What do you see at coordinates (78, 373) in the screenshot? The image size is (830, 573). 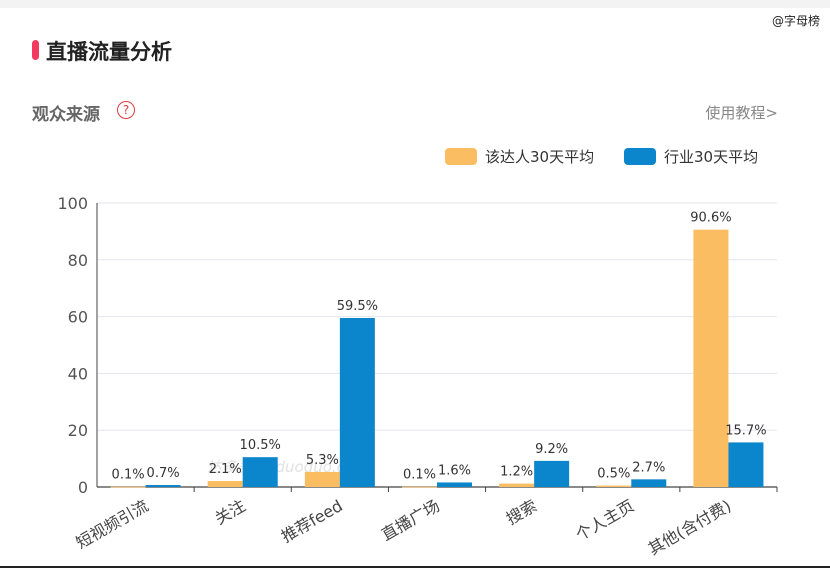 I see `y-tick-label: 40` at bounding box center [78, 373].